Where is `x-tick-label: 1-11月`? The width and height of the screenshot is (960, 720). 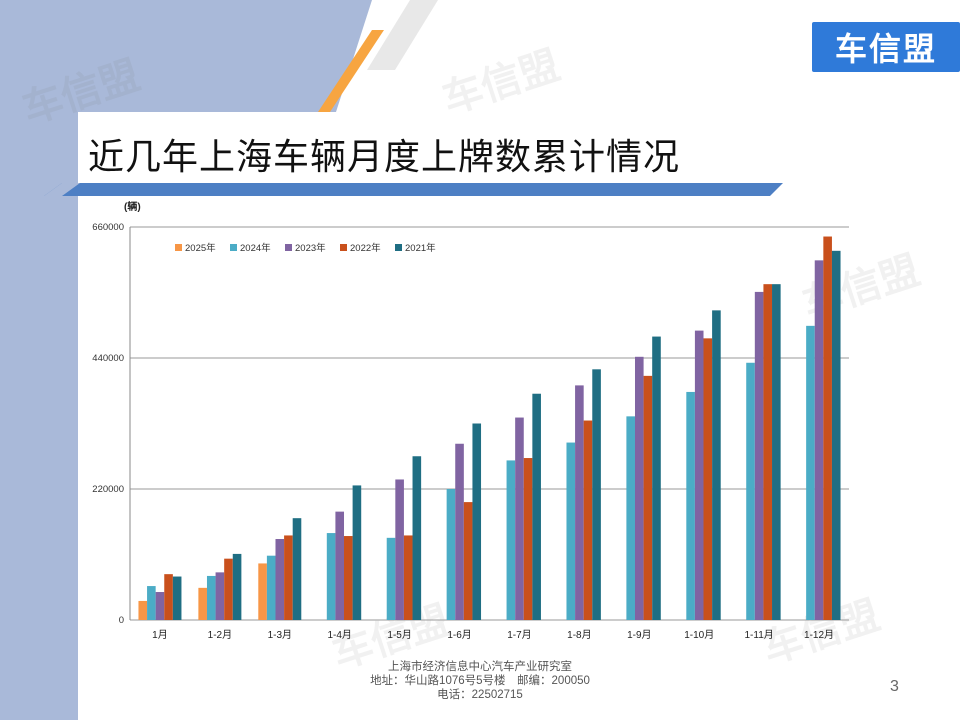
x-tick-label: 1-11月 is located at coordinates (758, 635).